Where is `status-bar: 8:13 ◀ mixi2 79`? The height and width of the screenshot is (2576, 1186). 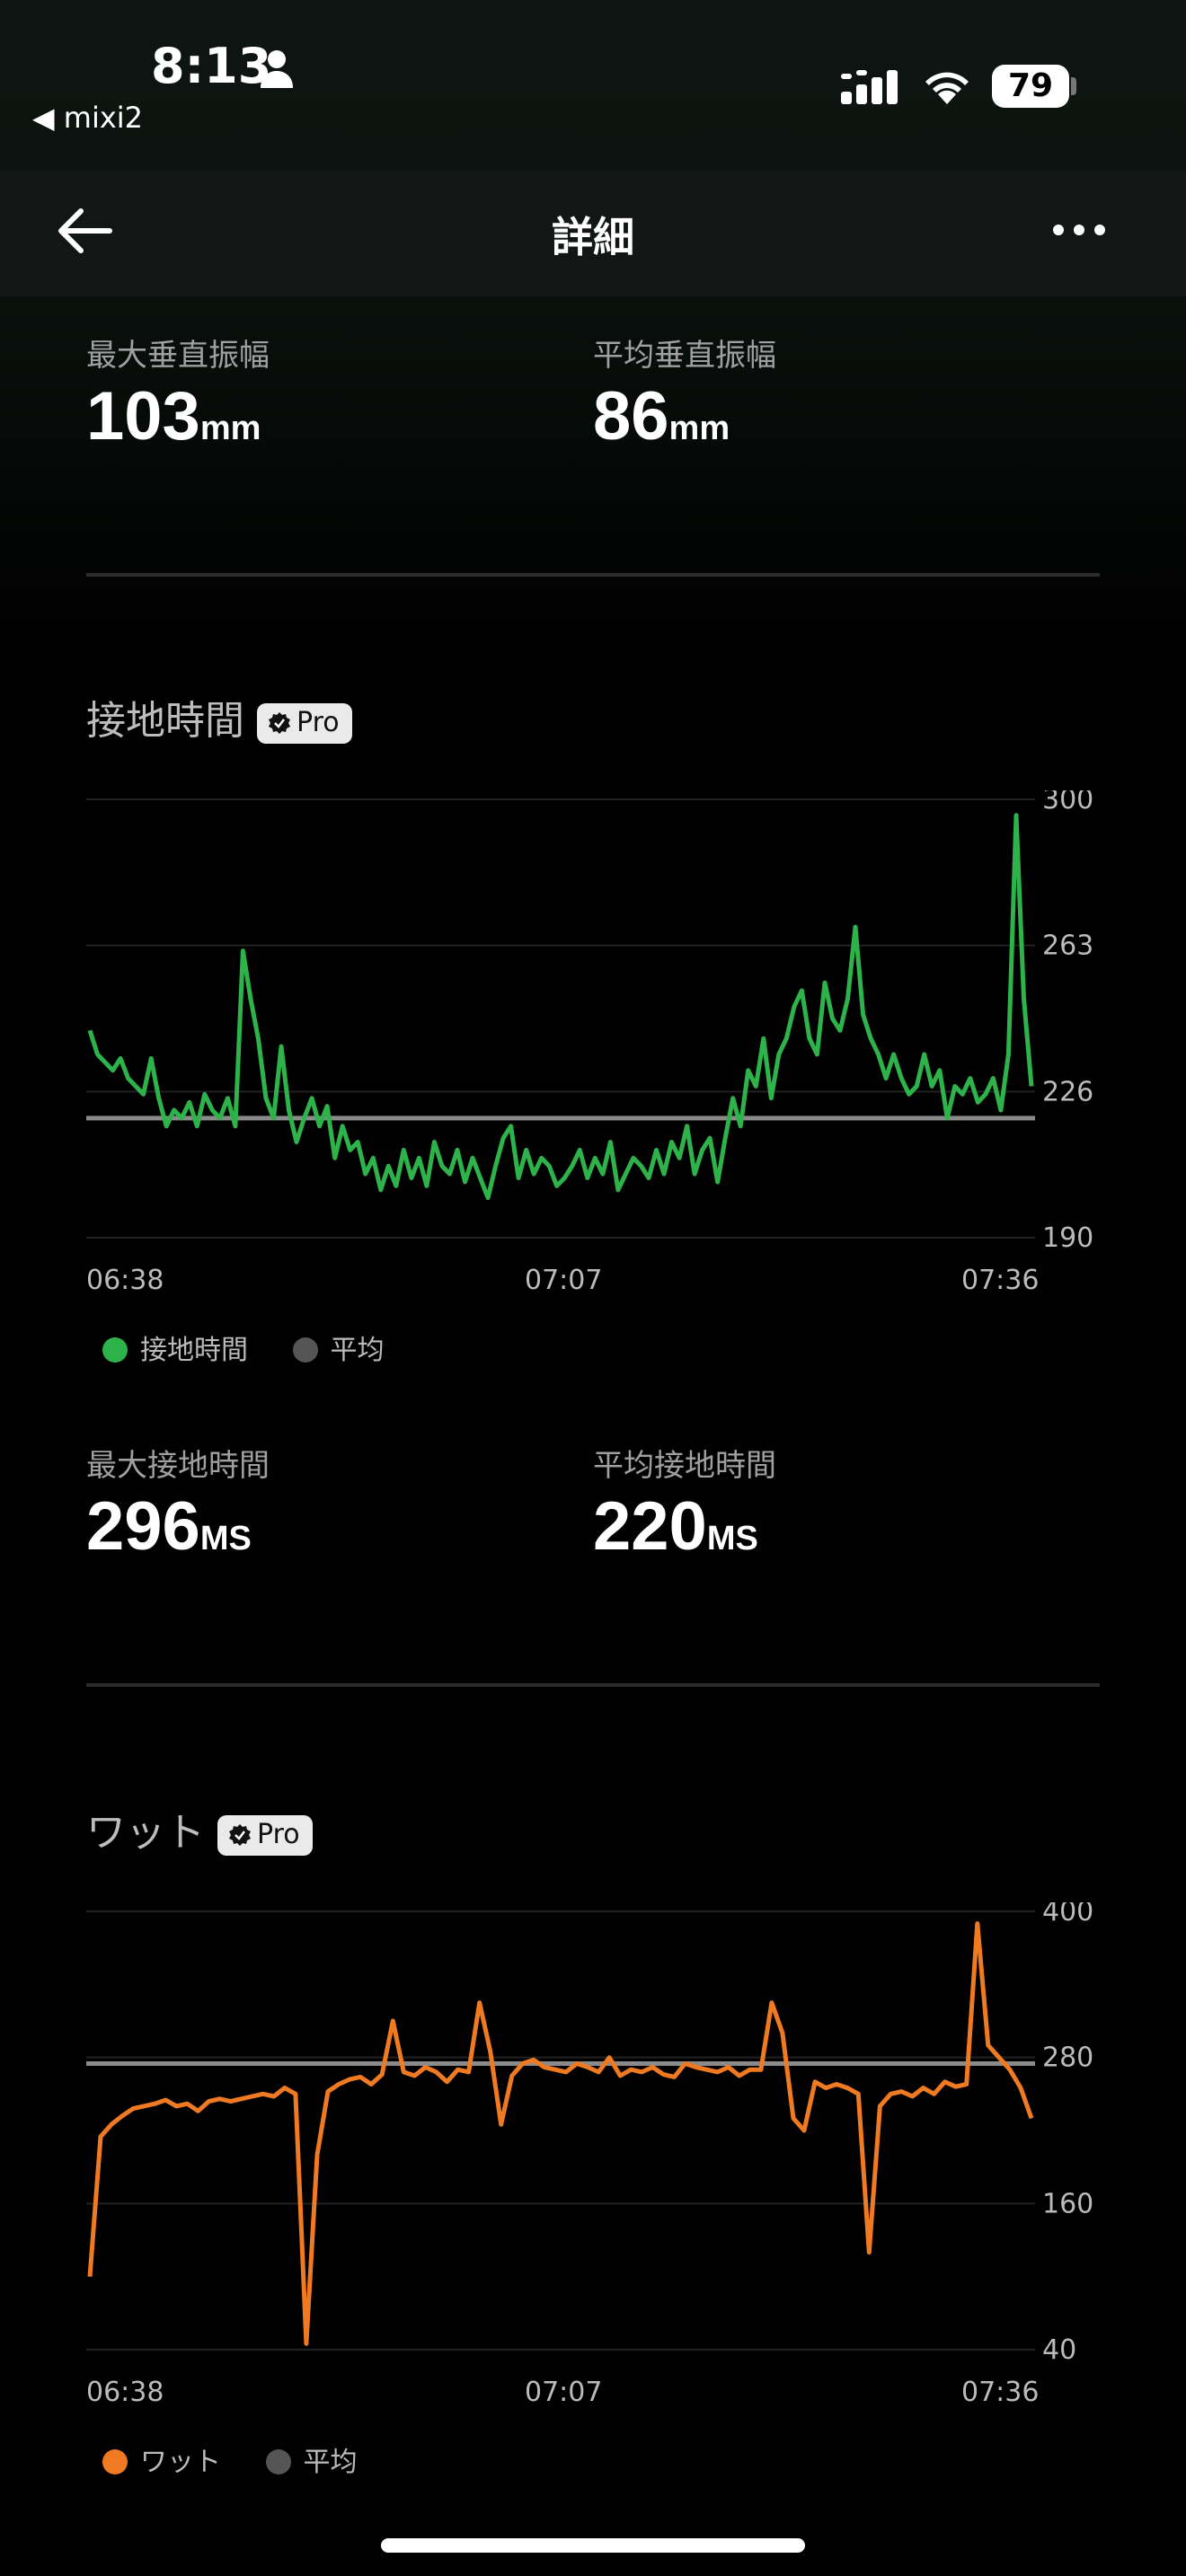
status-bar: 8:13 ◀ mixi2 79 is located at coordinates (593, 85).